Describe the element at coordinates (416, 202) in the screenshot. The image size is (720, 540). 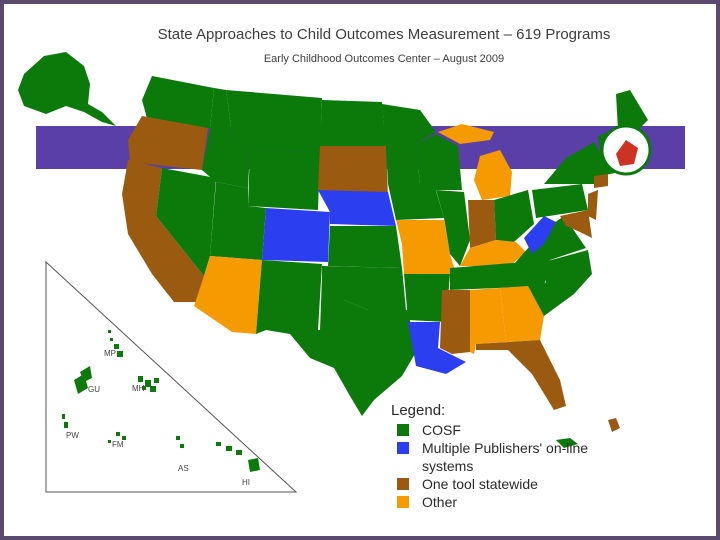
I see `state-ia` at that location.